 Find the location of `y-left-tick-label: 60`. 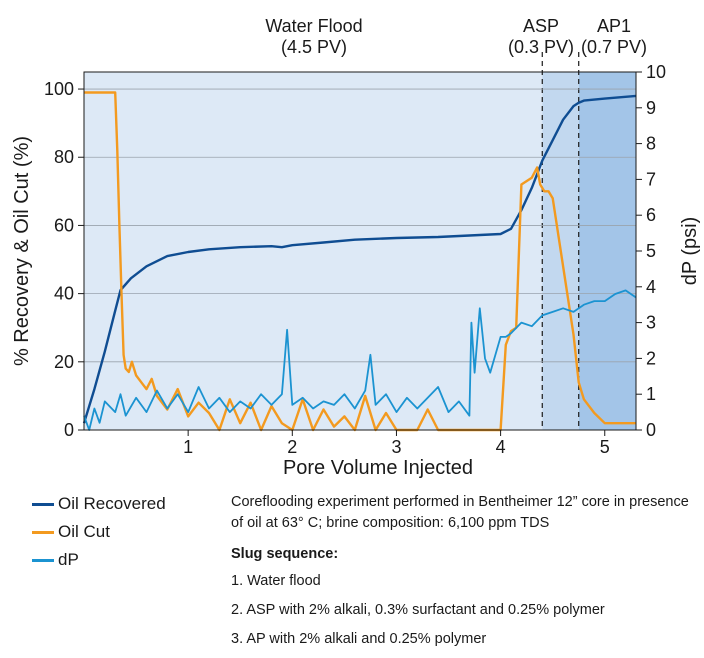

y-left-tick-label: 60 is located at coordinates (64, 225).